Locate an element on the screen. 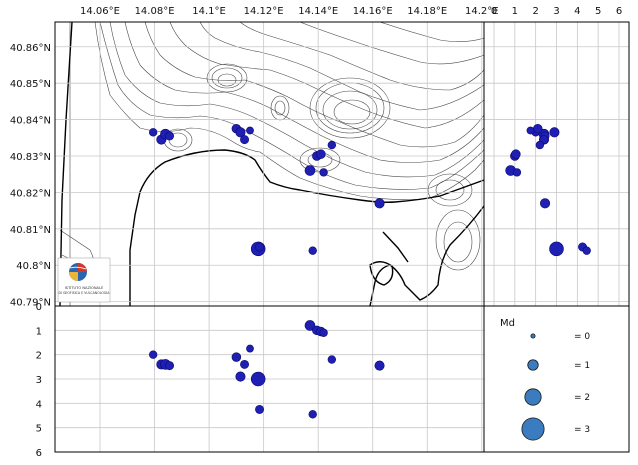  lat-tick-label: 40.85°N is located at coordinates (30, 84).